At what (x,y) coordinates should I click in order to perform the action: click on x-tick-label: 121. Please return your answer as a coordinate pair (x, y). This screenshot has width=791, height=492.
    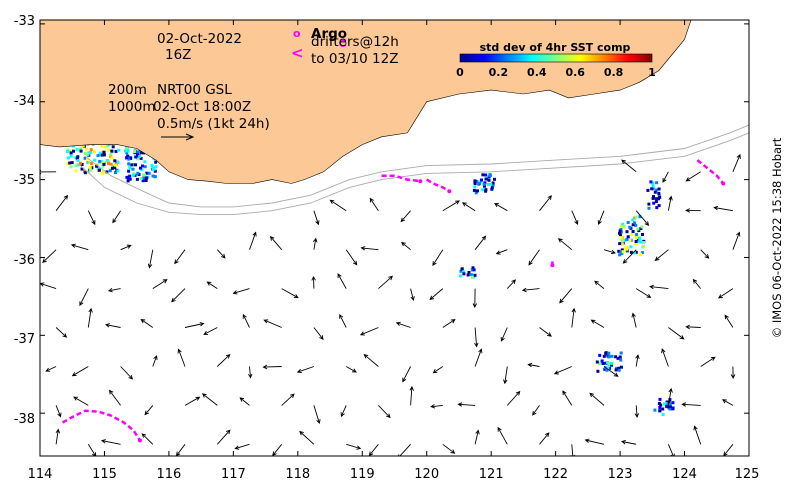
    Looking at the image, I should click on (491, 474).